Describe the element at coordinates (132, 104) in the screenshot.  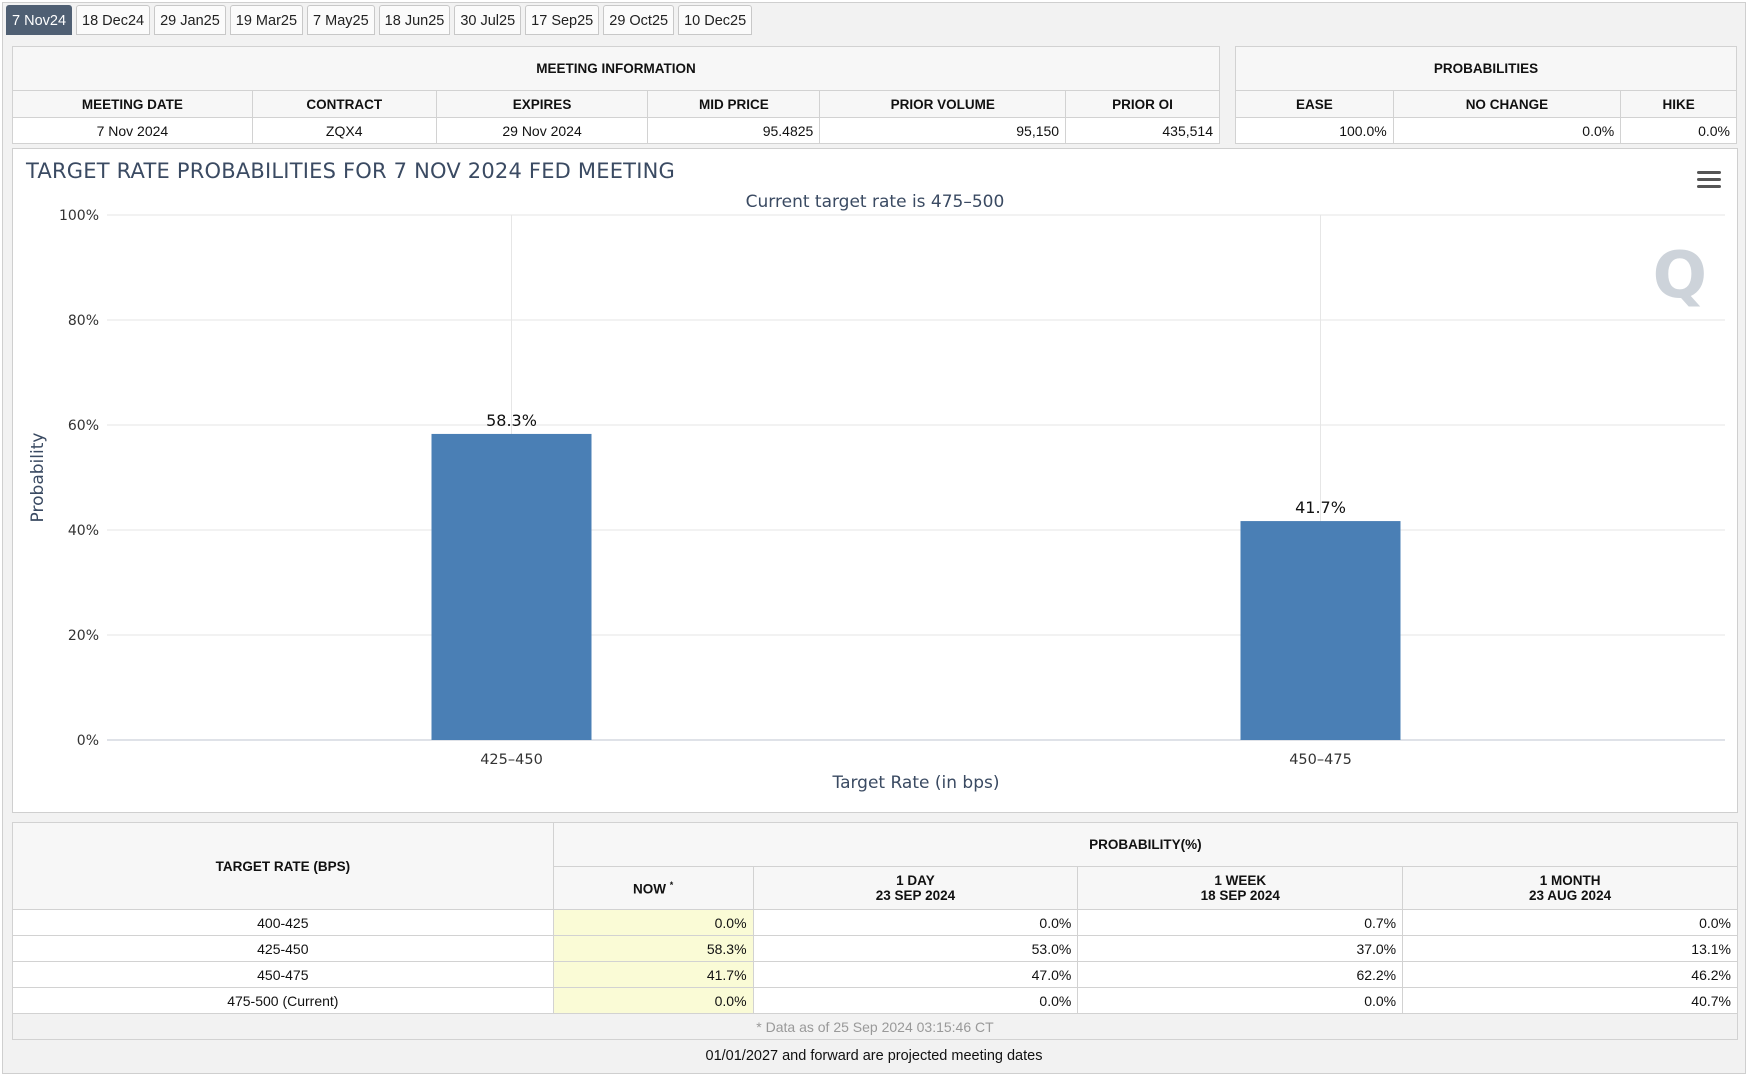
I see `header-meeting-date: MEETING DATE` at that location.